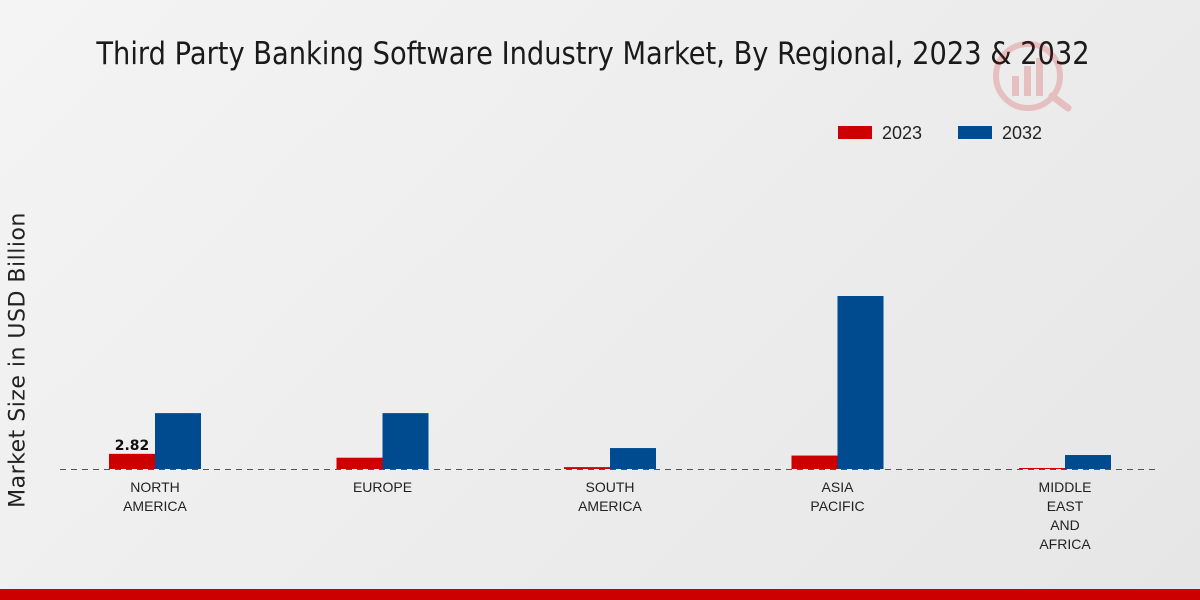 Image resolution: width=1200 pixels, height=600 pixels. I want to click on x-tick-label-4: MIDDLE EAST AND AFRICA, so click(1065, 515).